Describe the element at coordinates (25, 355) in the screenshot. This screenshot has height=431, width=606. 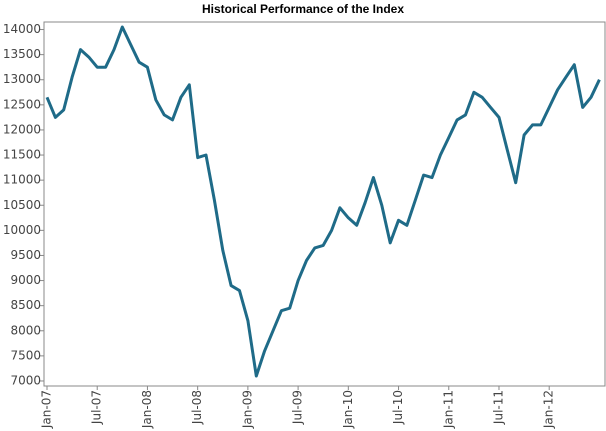
I see `y-tick-label: 7500` at that location.